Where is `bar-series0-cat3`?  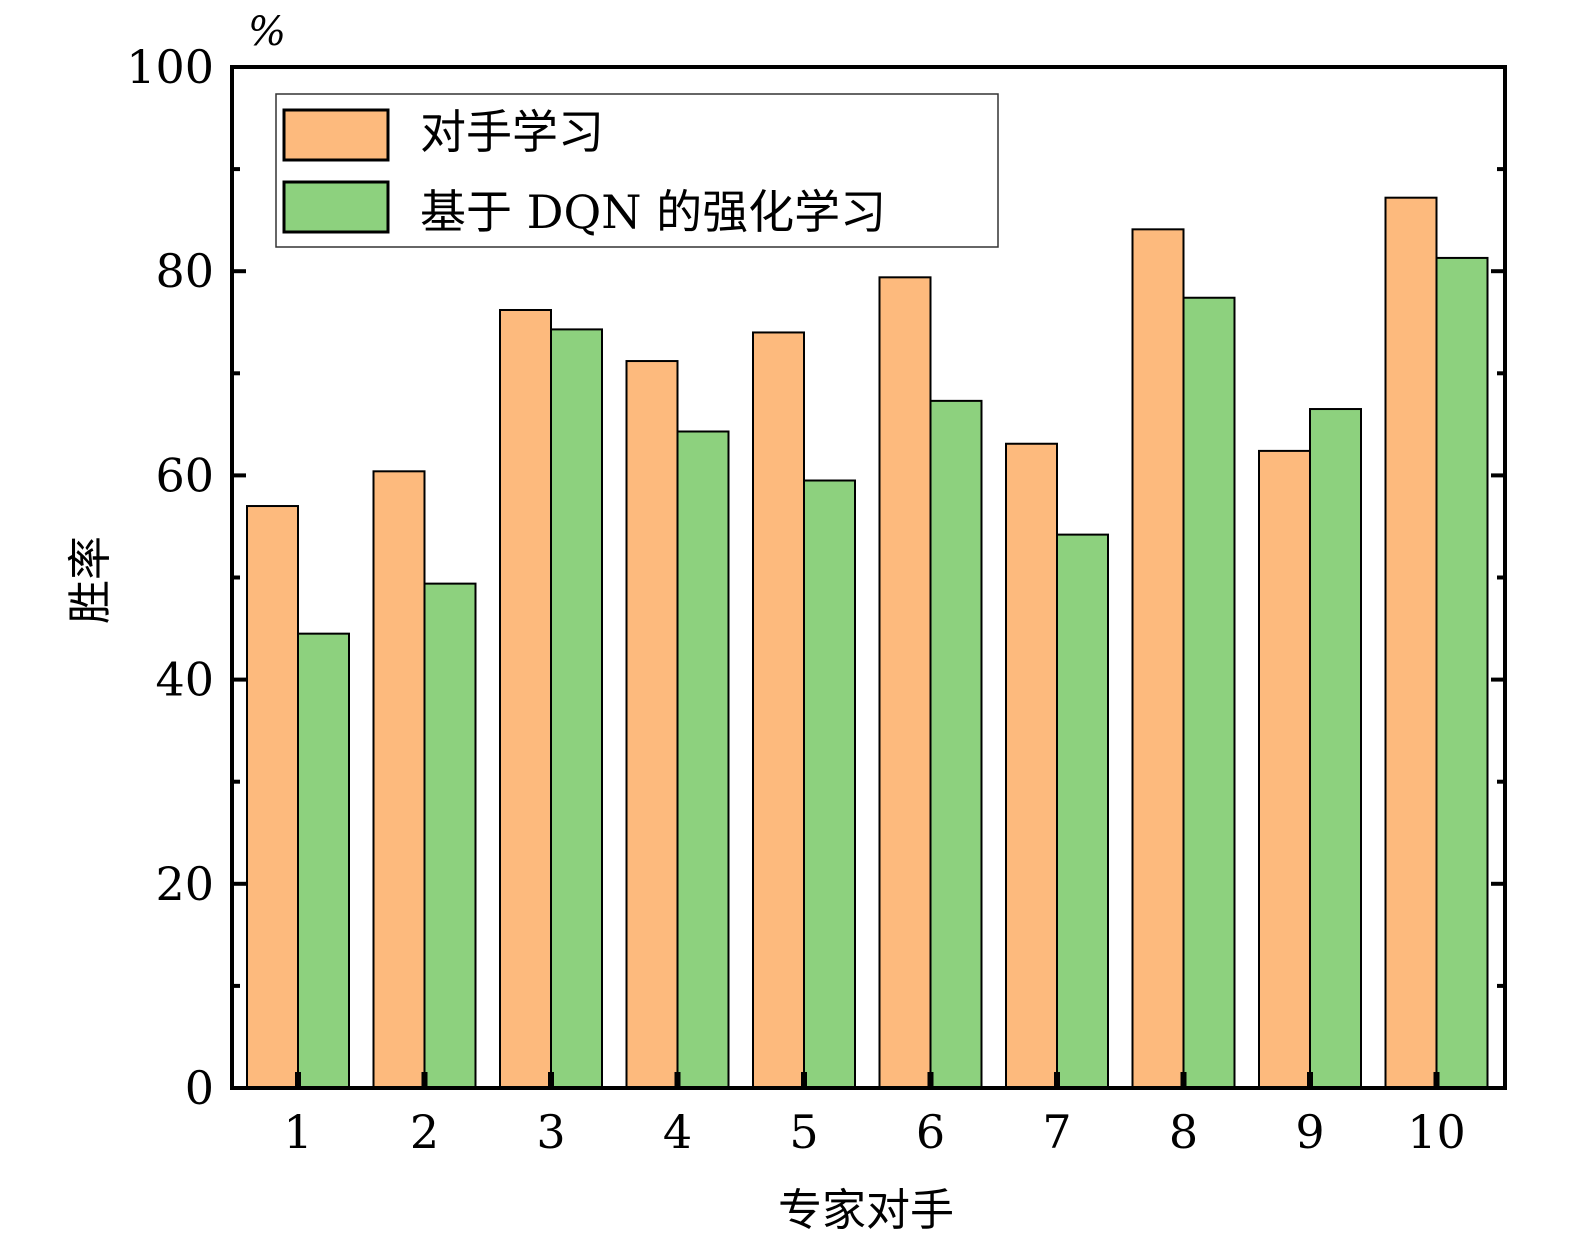
bar-series0-cat3 is located at coordinates (525, 698).